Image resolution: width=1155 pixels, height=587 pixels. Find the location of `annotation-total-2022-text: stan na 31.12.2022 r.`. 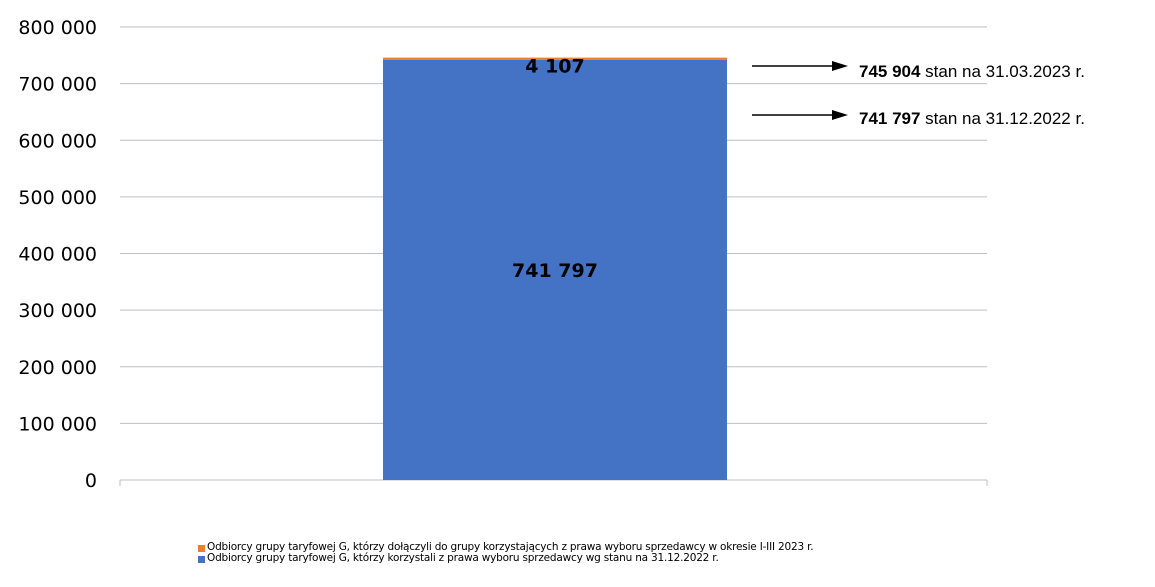

annotation-total-2022-text: stan na 31.12.2022 r. is located at coordinates (1002, 118).